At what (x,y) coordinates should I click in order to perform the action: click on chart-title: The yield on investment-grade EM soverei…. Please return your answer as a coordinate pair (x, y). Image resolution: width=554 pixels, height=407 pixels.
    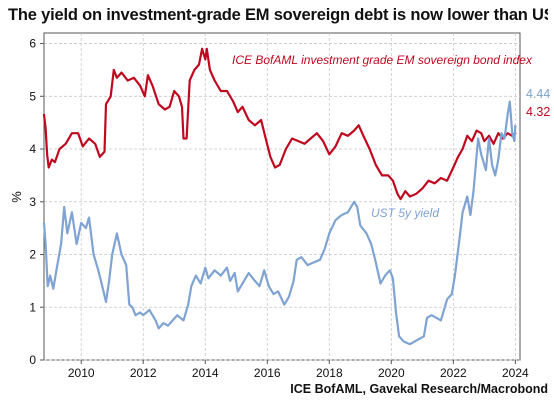
    Looking at the image, I should click on (278, 15).